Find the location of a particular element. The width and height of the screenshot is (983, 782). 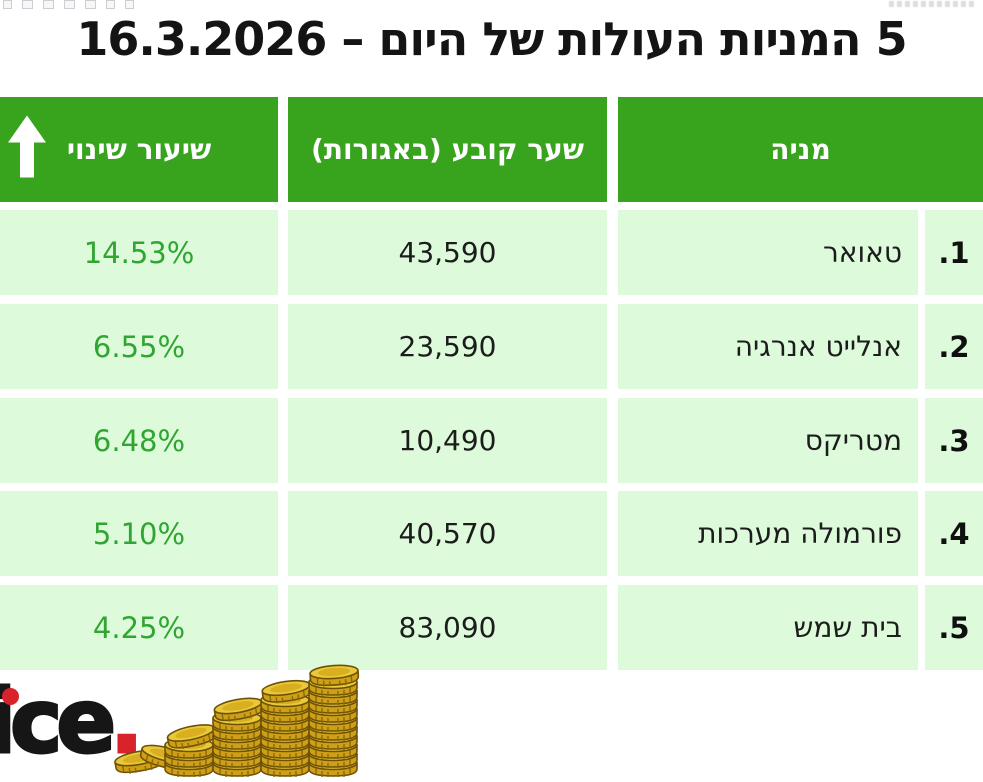

cell-price: 40,570 is located at coordinates (447, 533).